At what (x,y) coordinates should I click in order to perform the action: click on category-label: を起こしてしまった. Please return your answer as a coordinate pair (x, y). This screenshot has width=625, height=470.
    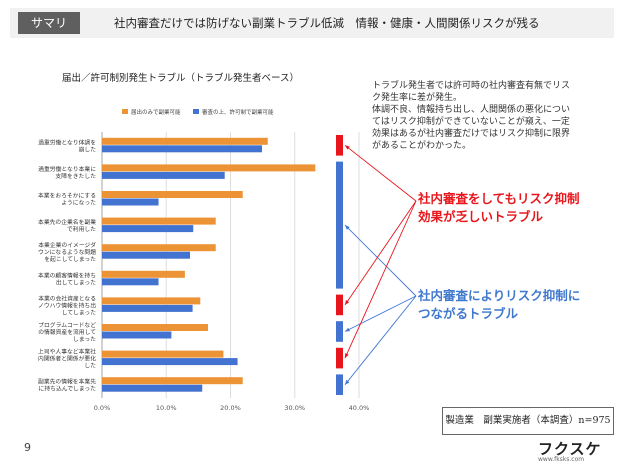
    Looking at the image, I should click on (70, 259).